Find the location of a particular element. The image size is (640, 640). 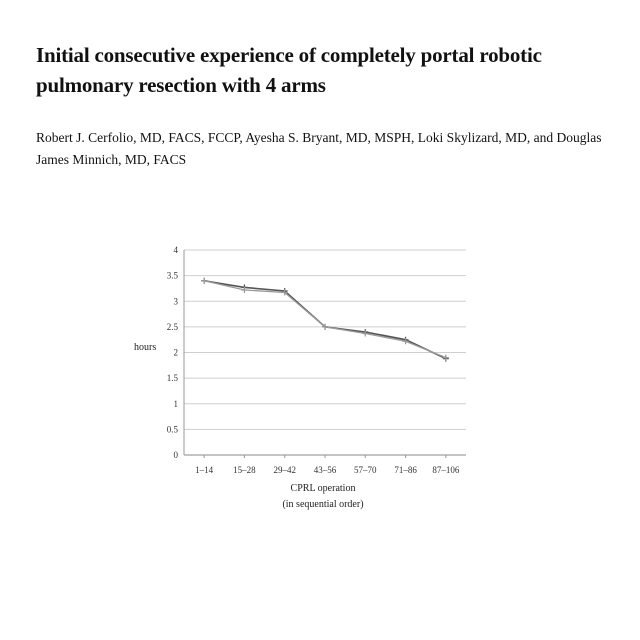

y-tick-label-5: 2.5 is located at coordinates (173, 327).